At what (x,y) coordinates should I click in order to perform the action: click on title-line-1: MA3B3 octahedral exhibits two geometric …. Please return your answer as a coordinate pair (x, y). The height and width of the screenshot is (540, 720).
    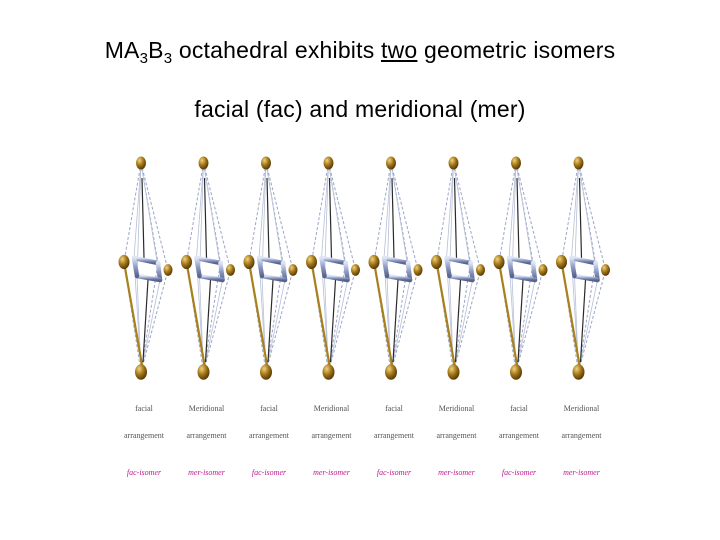
    Looking at the image, I should click on (360, 52).